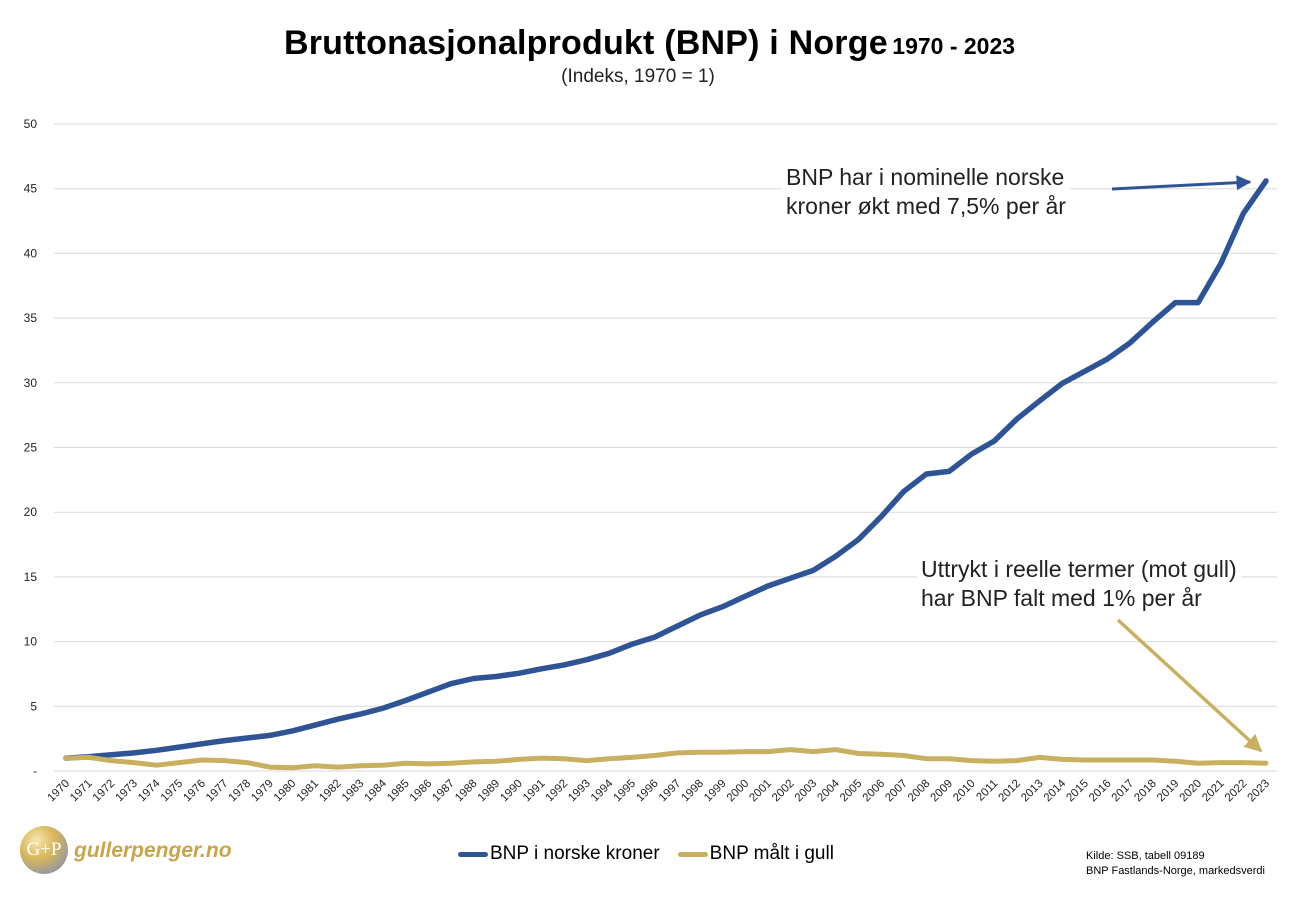  What do you see at coordinates (1145, 791) in the screenshot?
I see `x-tick-label: 2018` at bounding box center [1145, 791].